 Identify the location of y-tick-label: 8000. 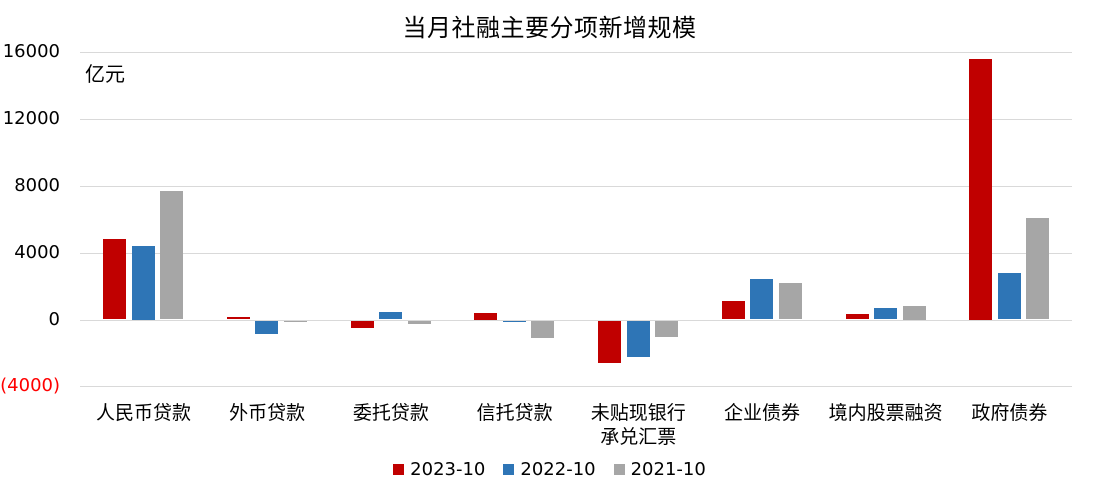
(37, 185).